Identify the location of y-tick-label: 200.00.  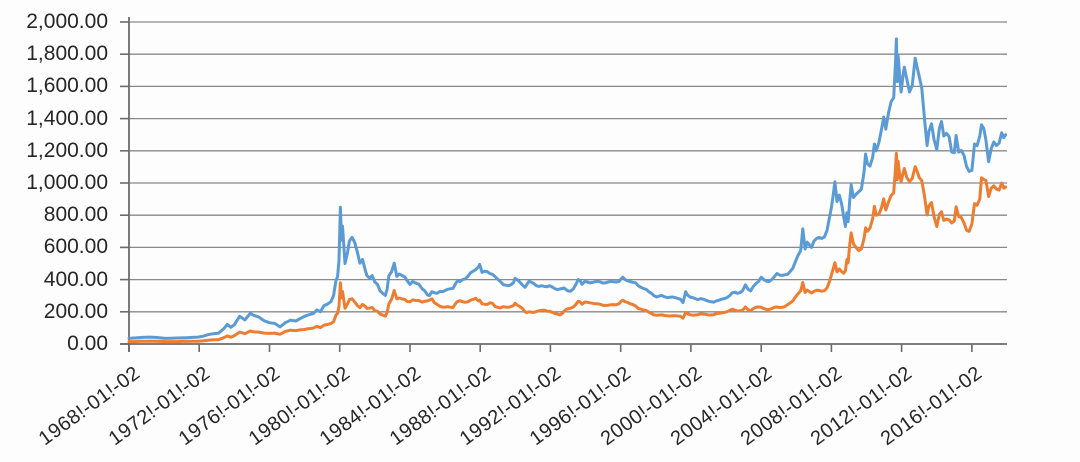
(75, 311).